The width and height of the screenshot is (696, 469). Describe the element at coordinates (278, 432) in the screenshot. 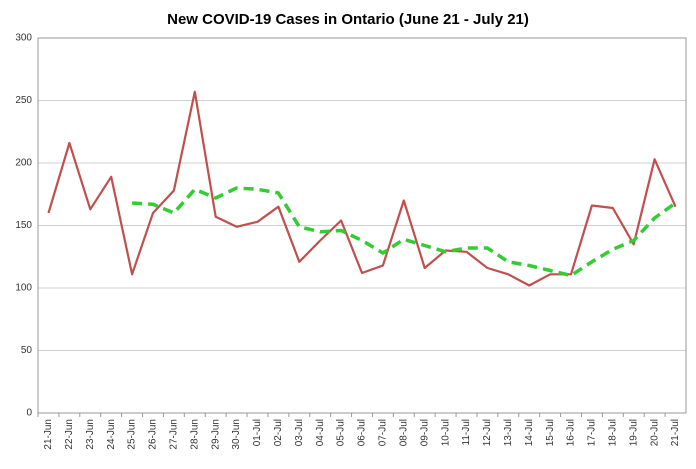

I see `x-tick-label: 02-Jul` at that location.